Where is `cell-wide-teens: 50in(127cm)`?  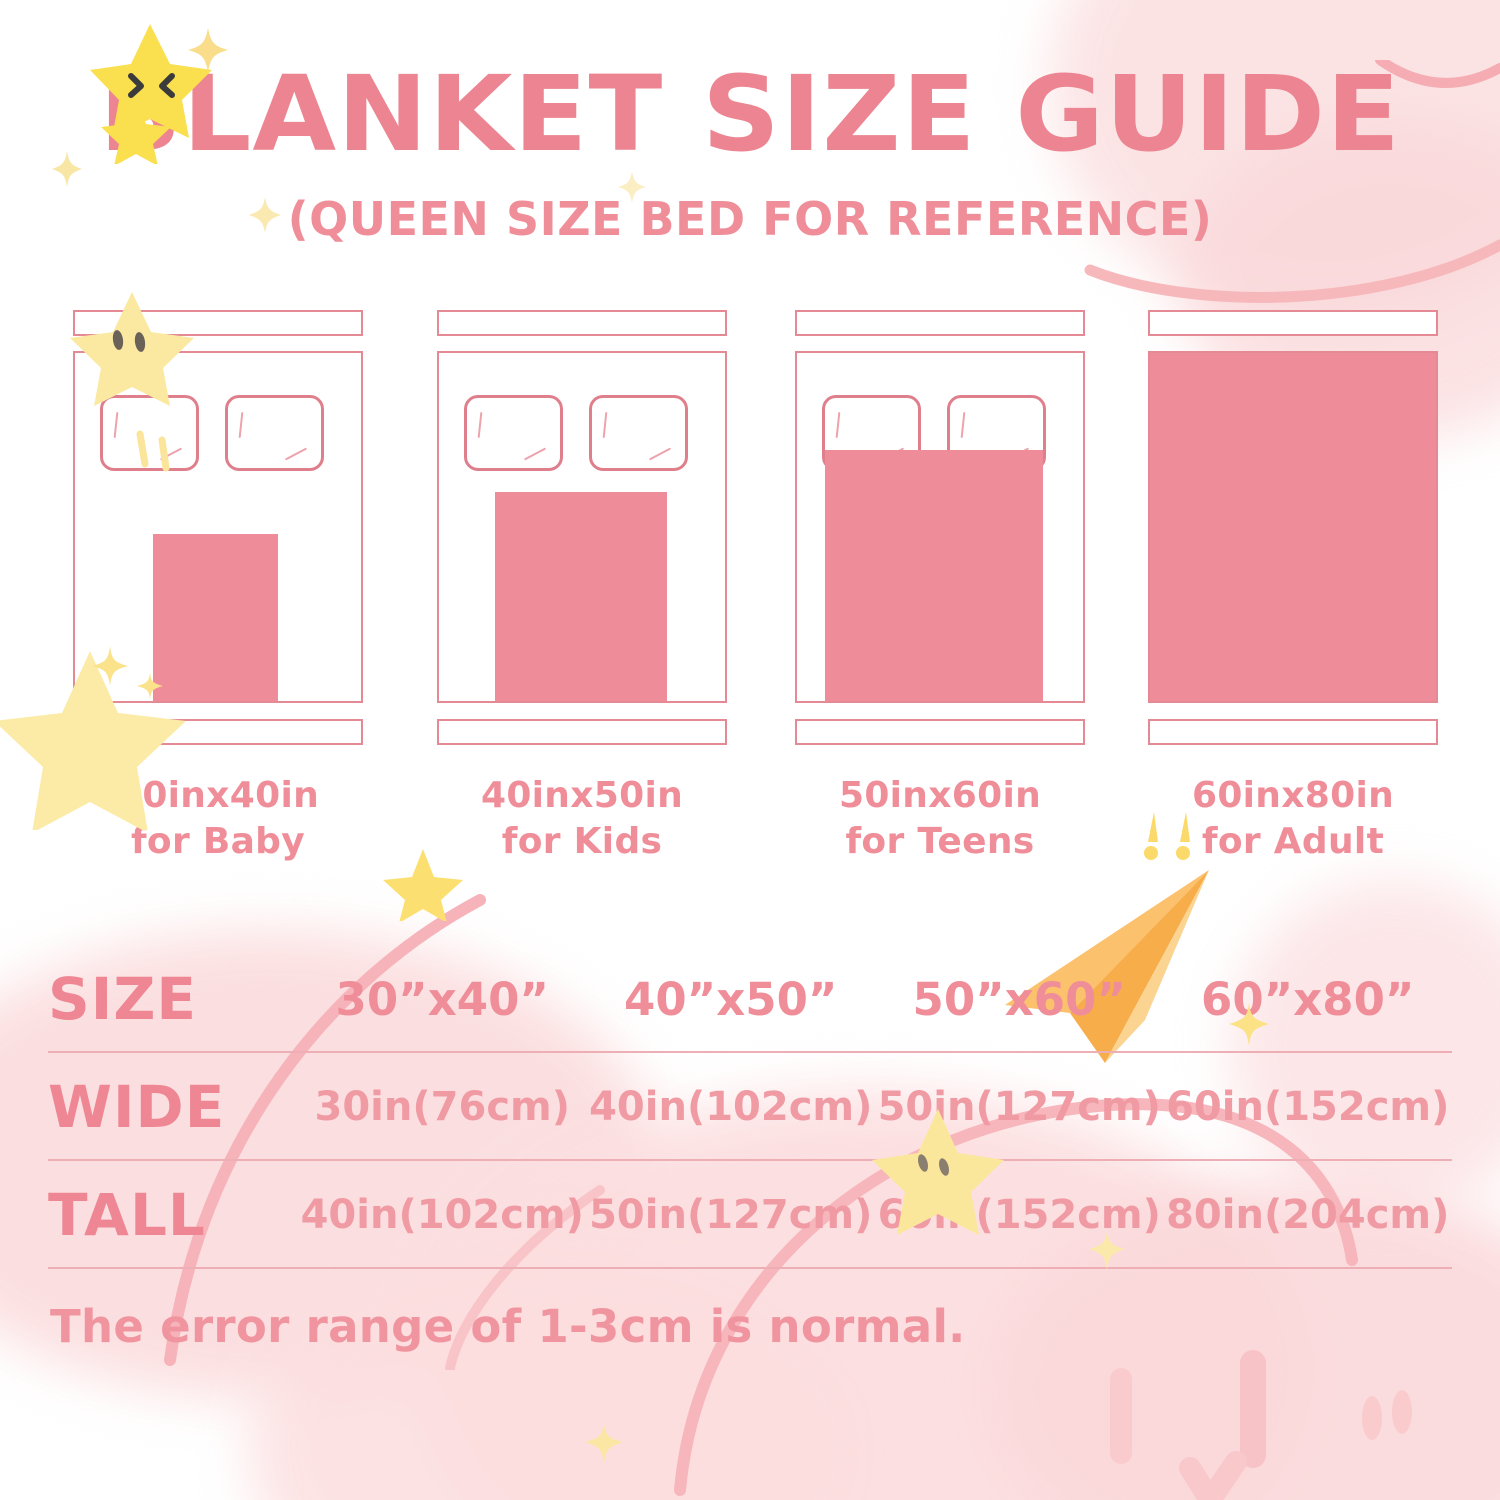 cell-wide-teens: 50in(127cm) is located at coordinates (1019, 1107).